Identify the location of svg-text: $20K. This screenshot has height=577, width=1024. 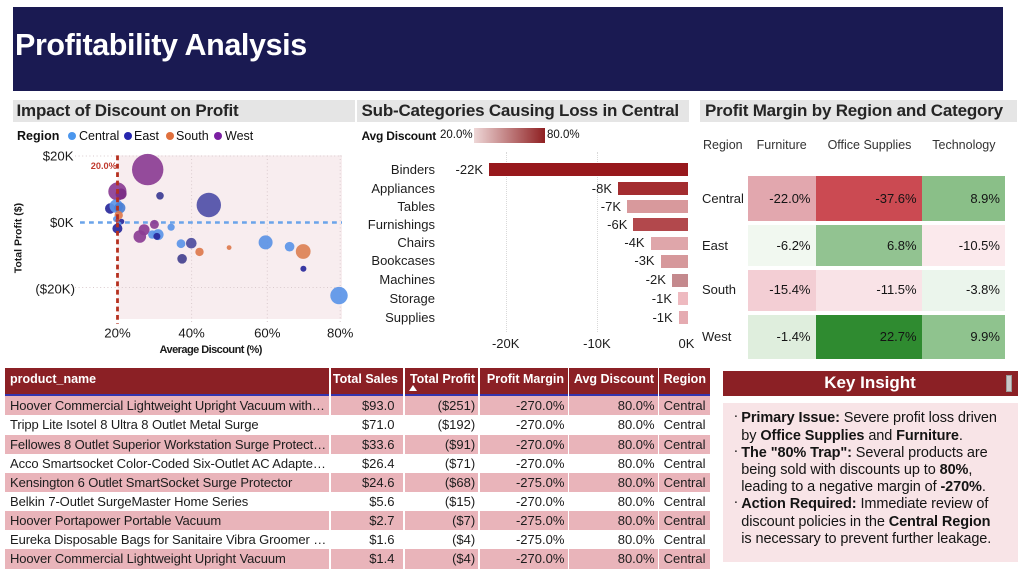
(58, 156).